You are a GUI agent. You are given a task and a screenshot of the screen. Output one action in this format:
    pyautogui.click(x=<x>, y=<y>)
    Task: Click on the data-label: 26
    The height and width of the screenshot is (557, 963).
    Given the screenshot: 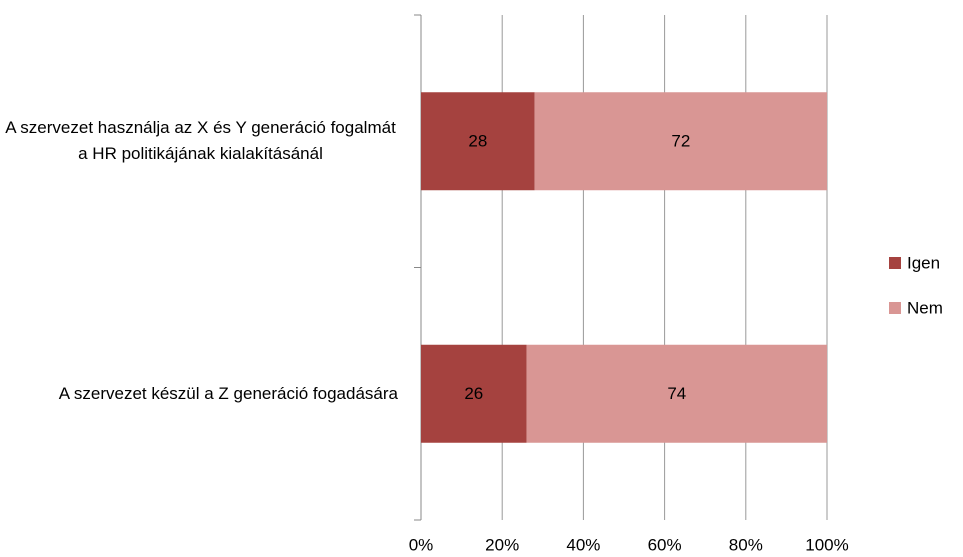 What is the action you would take?
    pyautogui.click(x=473, y=393)
    